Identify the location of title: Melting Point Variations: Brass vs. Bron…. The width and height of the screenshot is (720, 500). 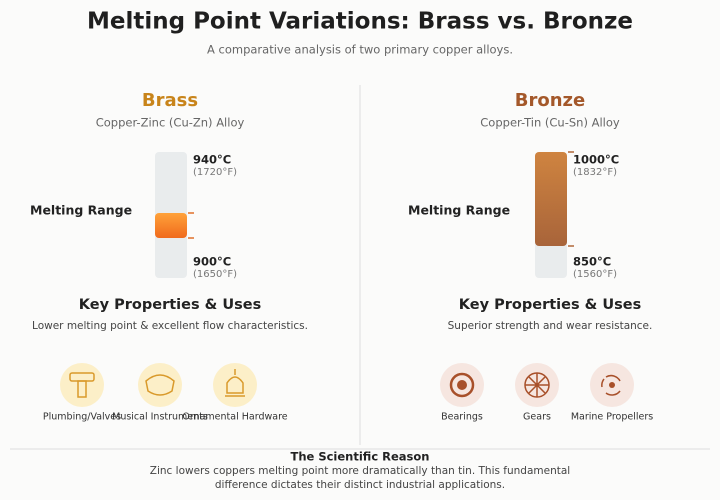
(360, 22).